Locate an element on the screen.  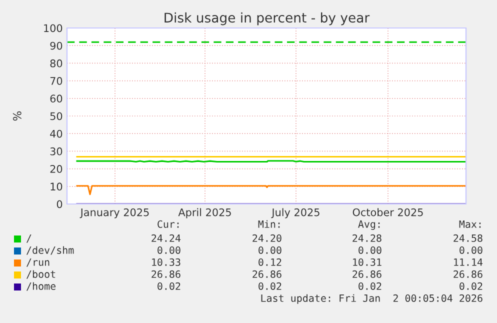
text: 26.86 26.86 26.86 26.86 is located at coordinates (317, 274).